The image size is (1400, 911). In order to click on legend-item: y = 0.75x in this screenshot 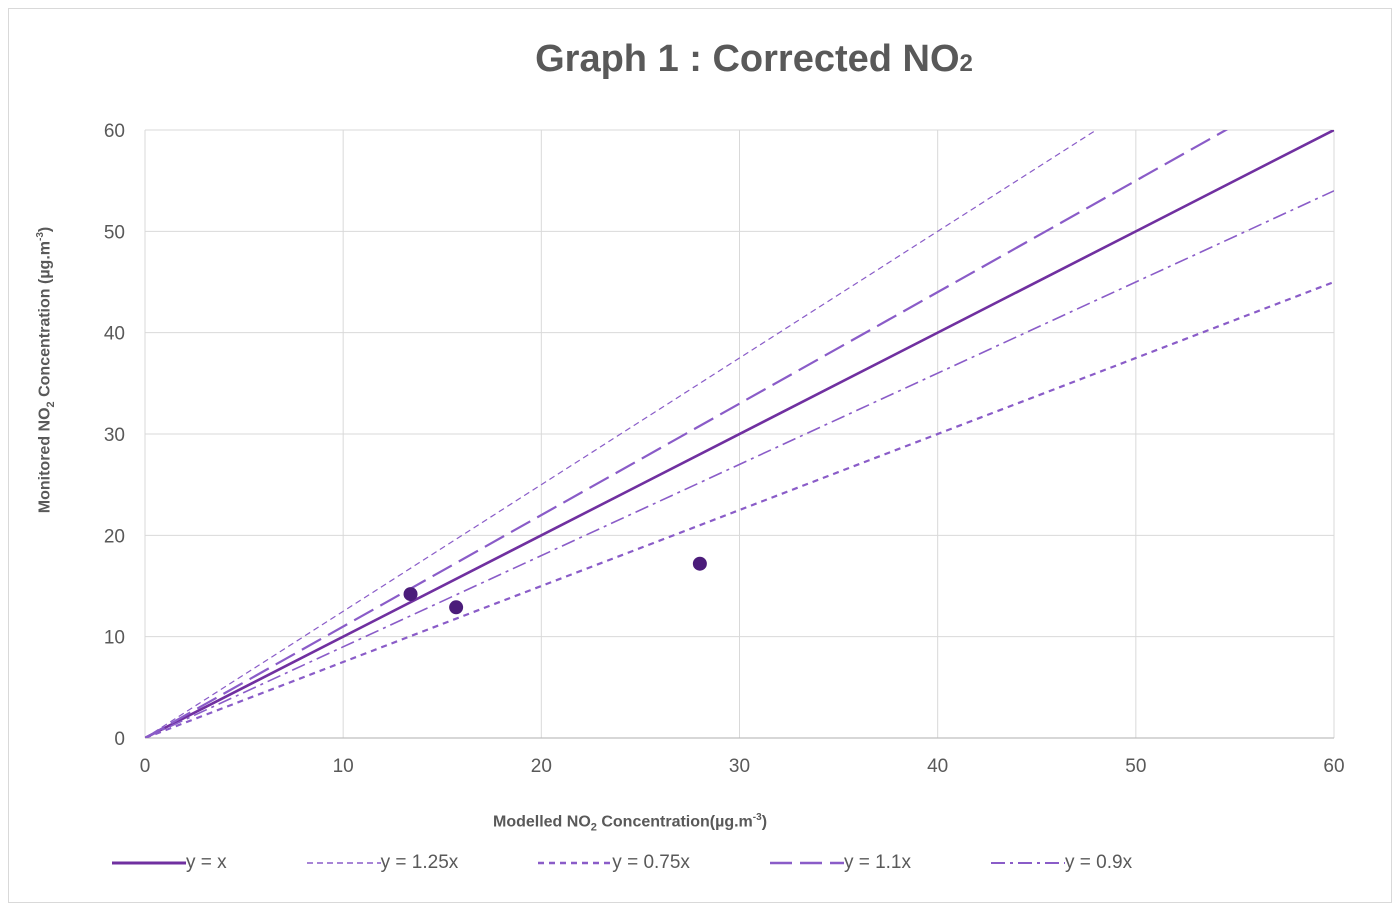, I will do `click(652, 863)`.